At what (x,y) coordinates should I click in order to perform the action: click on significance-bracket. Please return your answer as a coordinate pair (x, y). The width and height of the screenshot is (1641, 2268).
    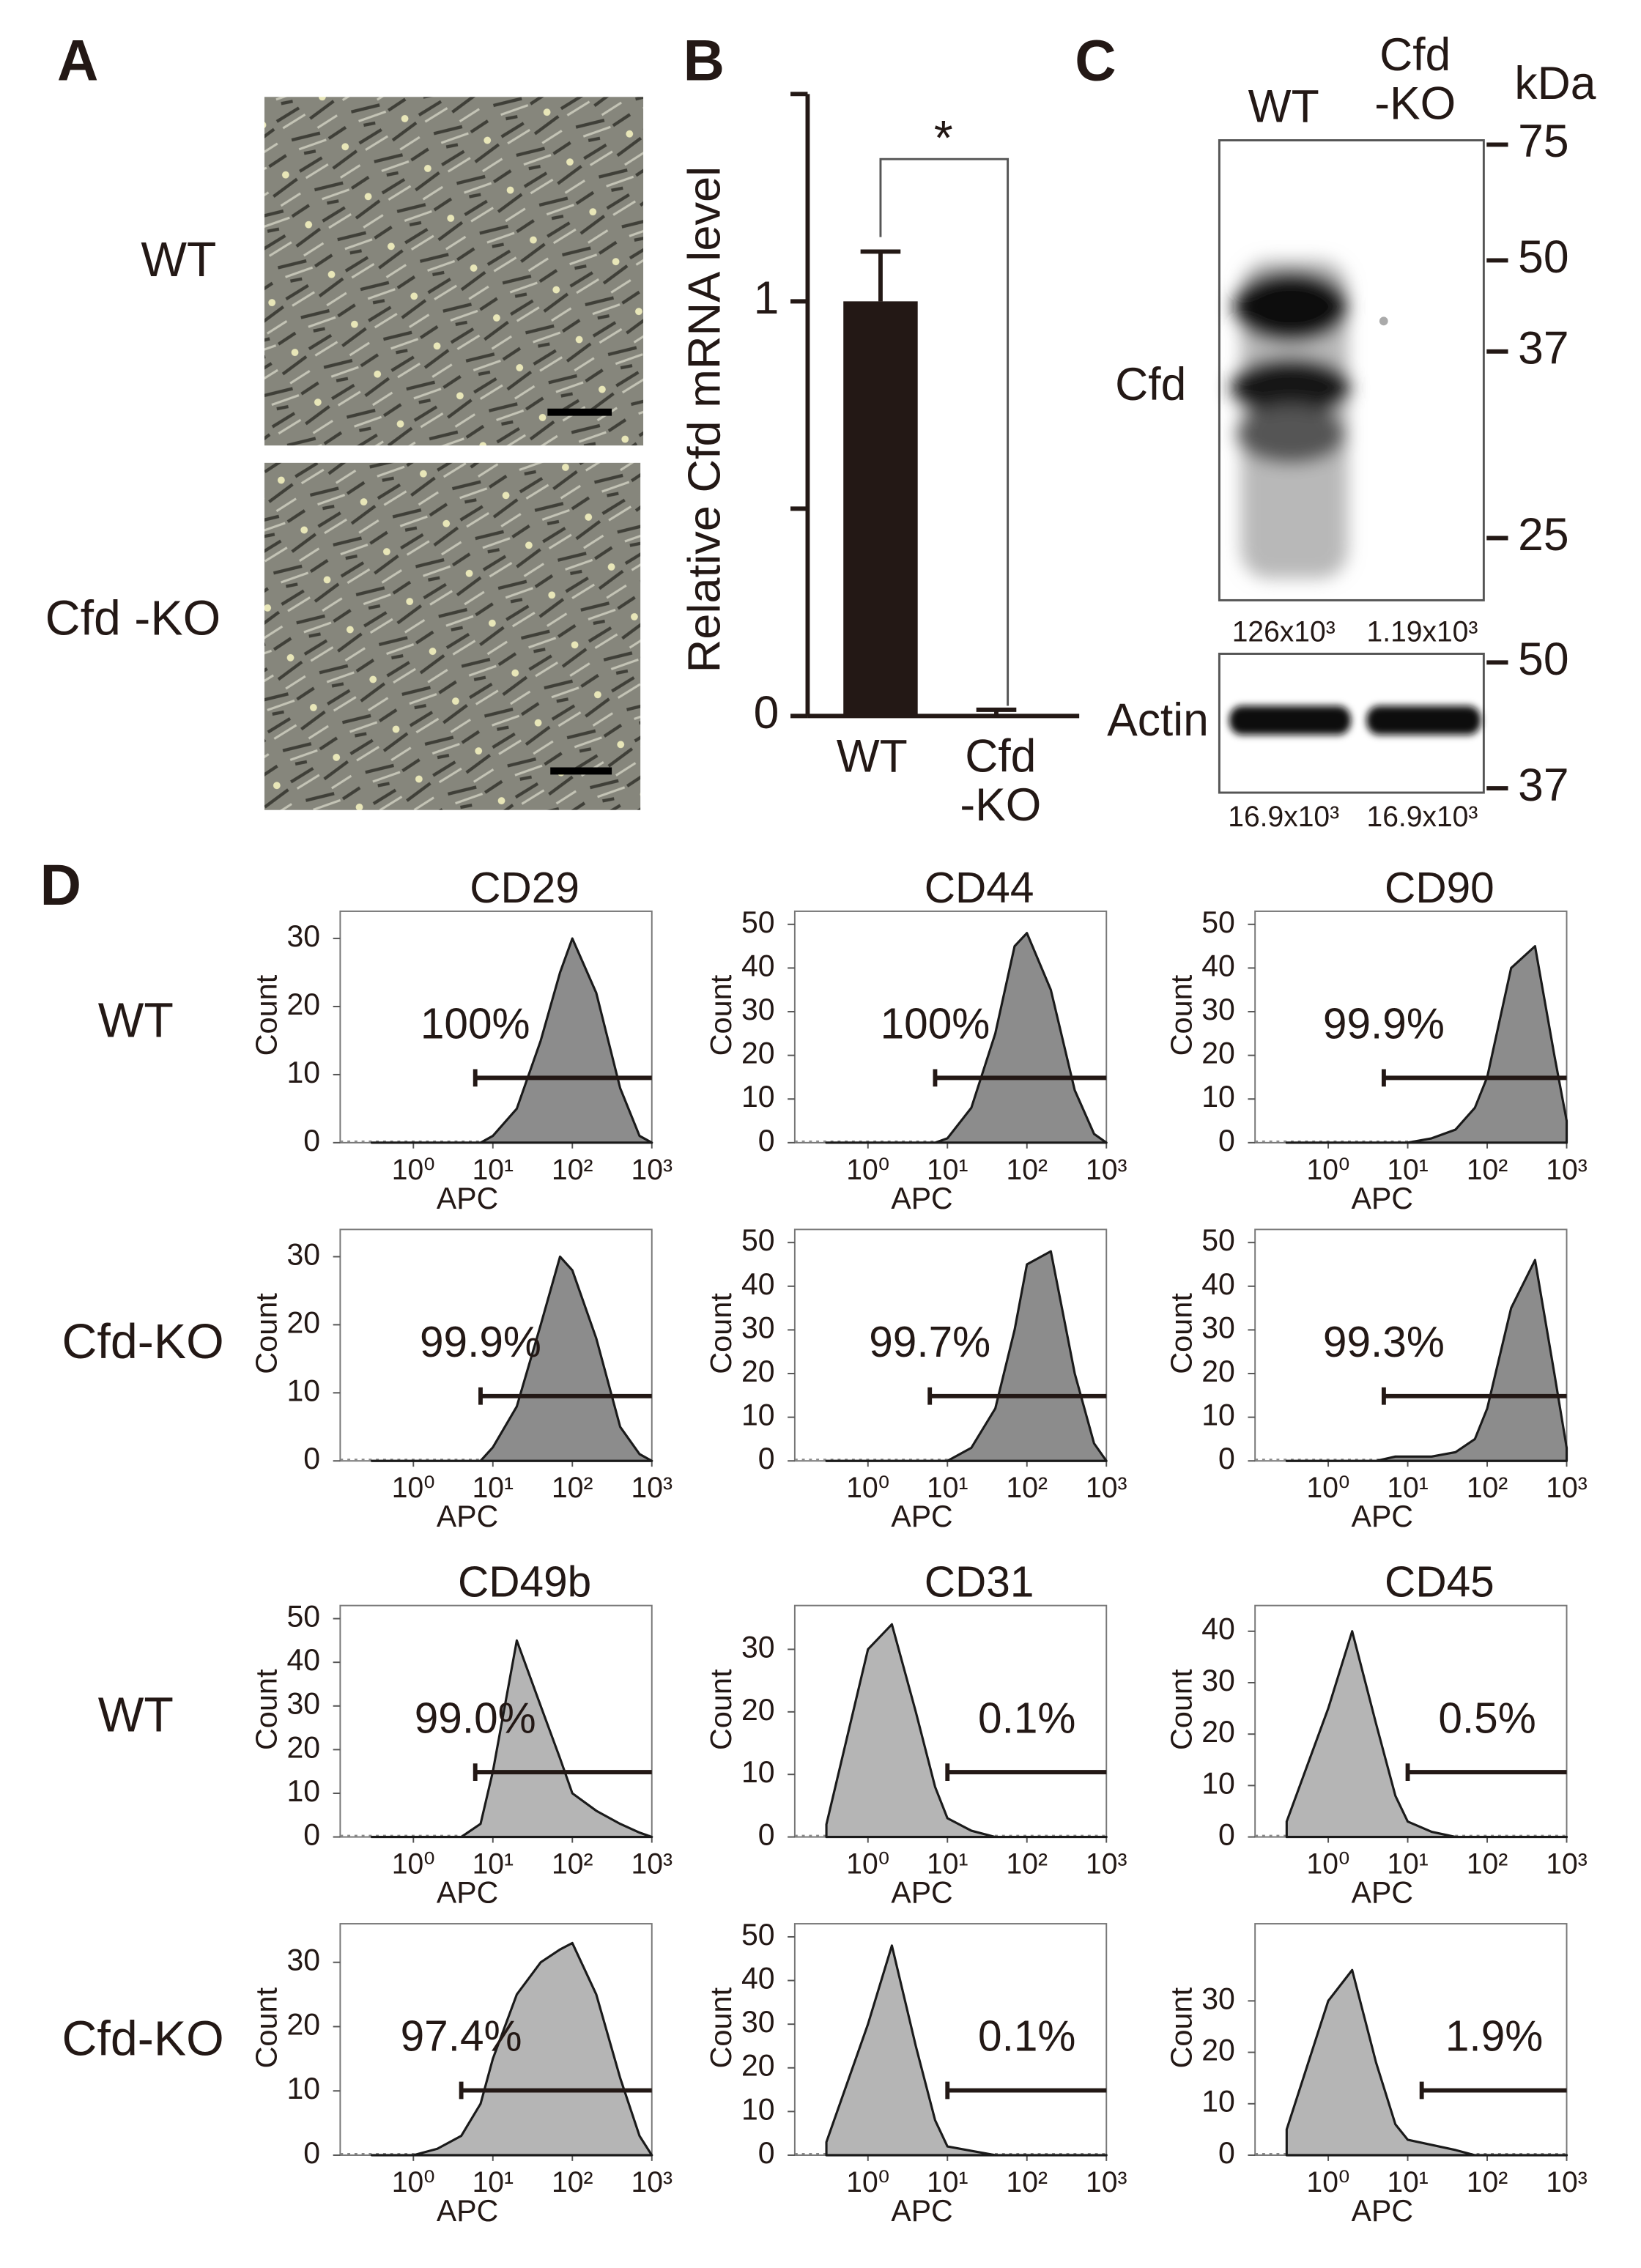
    Looking at the image, I should click on (944, 432).